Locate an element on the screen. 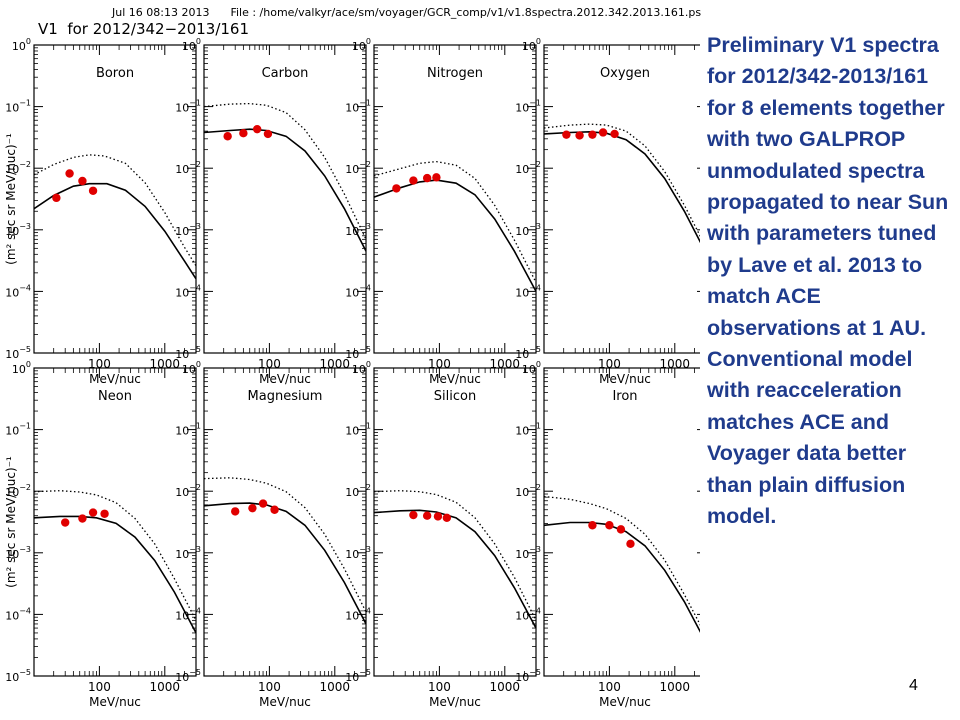  panel-title: Neon is located at coordinates (115, 396).